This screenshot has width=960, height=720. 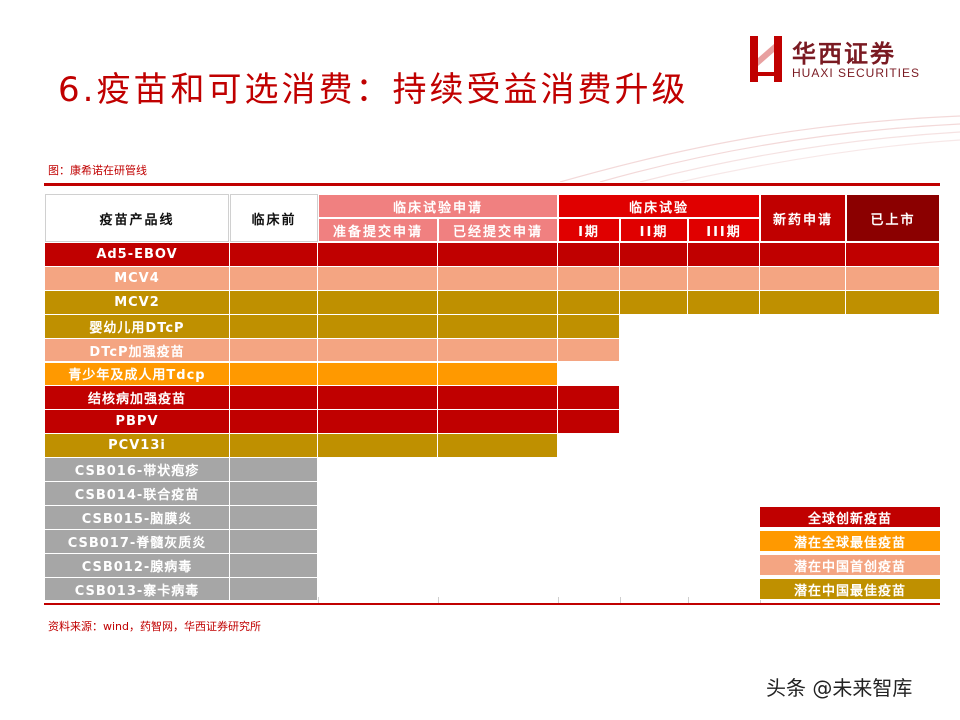 What do you see at coordinates (893, 218) in the screenshot?
I see `header-marketed: 已上市` at bounding box center [893, 218].